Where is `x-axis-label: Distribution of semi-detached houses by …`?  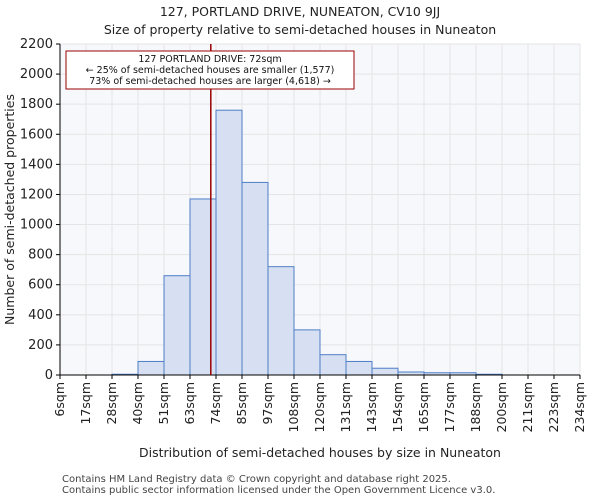
x-axis-label: Distribution of semi-detached houses by … is located at coordinates (320, 452).